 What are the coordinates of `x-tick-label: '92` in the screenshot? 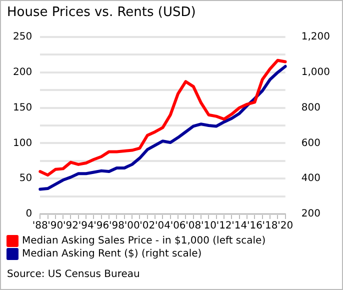 It's located at (70, 226).